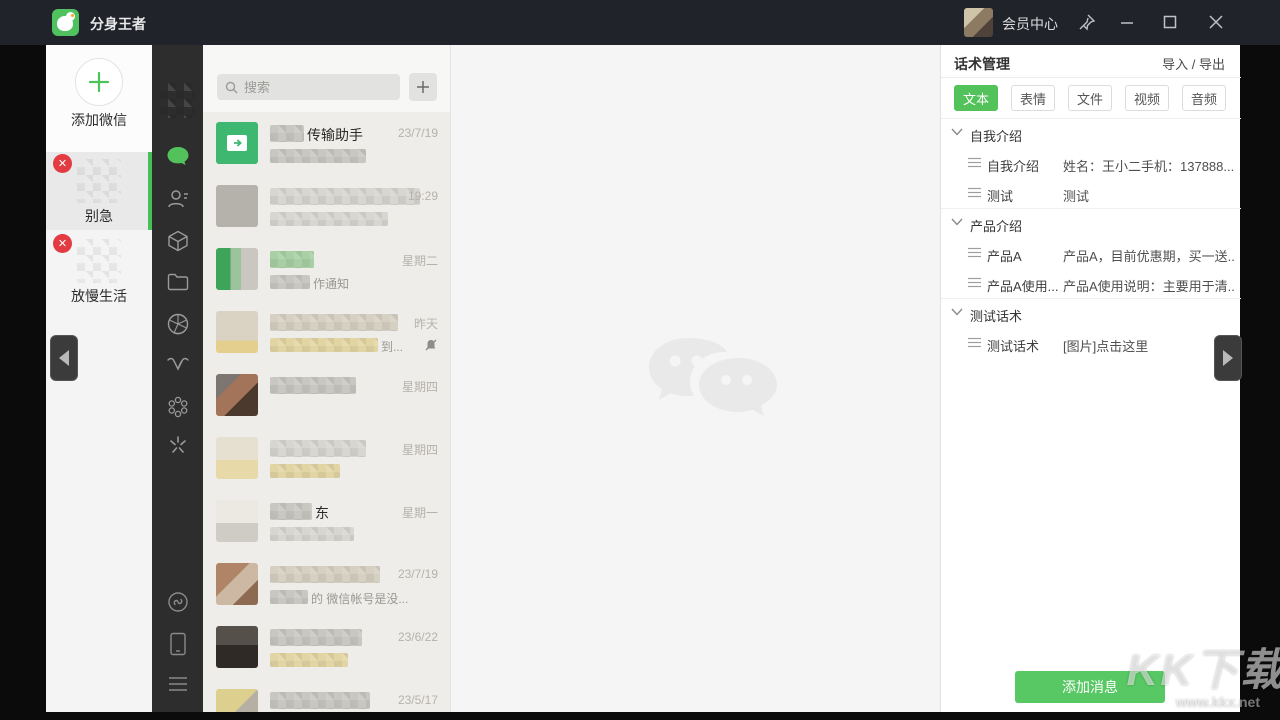 This screenshot has width=1280, height=720. I want to click on tab-emoji: 表情, so click(1033, 98).